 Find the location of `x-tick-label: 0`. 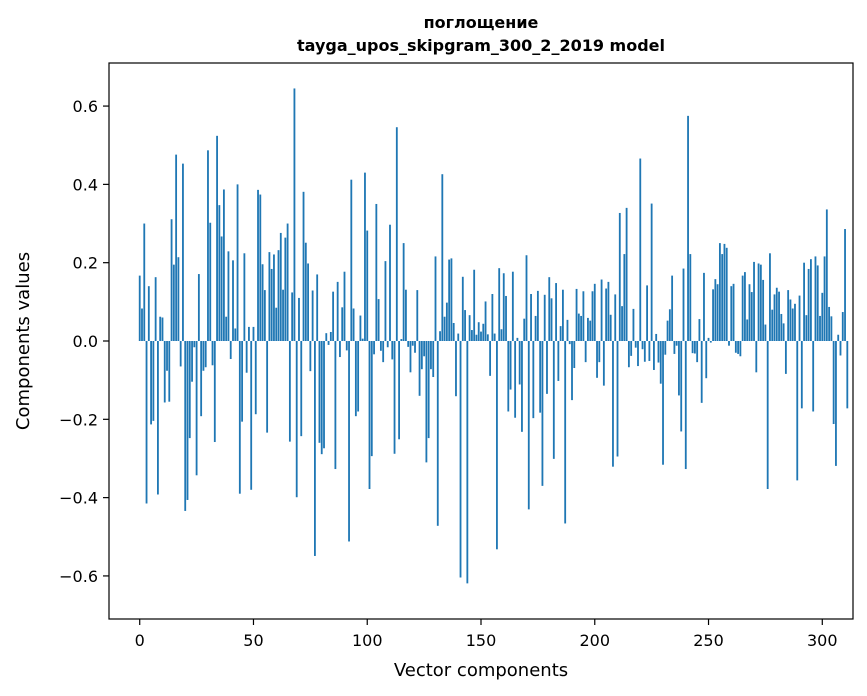

x-tick-label: 0 is located at coordinates (140, 640).